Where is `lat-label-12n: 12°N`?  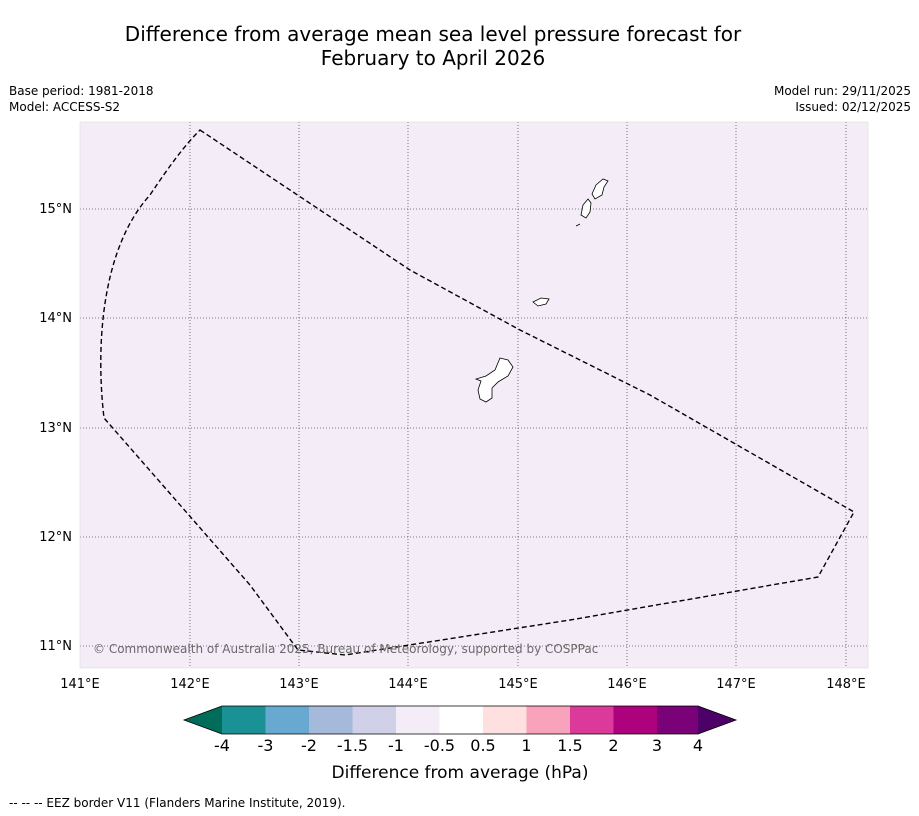 lat-label-12n: 12°N is located at coordinates (55, 537).